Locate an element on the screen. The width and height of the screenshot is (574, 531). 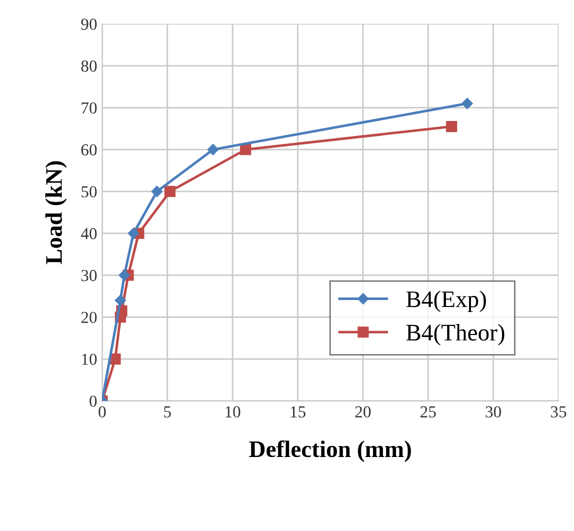
y-tick-label: 20 is located at coordinates (89, 318).